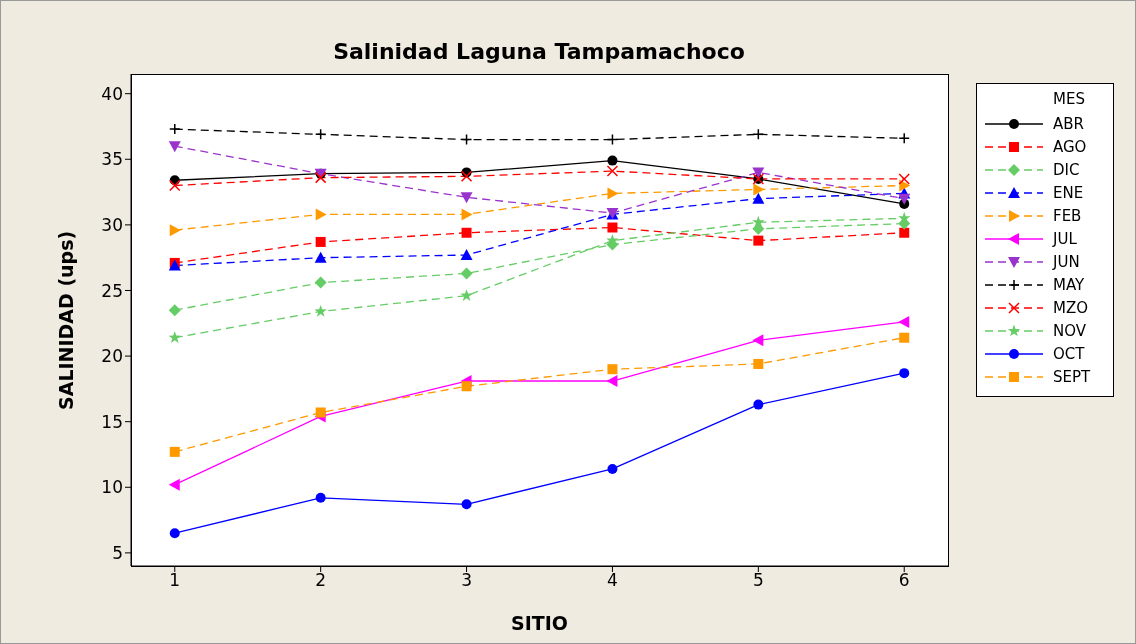  I want to click on y-tick-label: 20, so click(112, 356).